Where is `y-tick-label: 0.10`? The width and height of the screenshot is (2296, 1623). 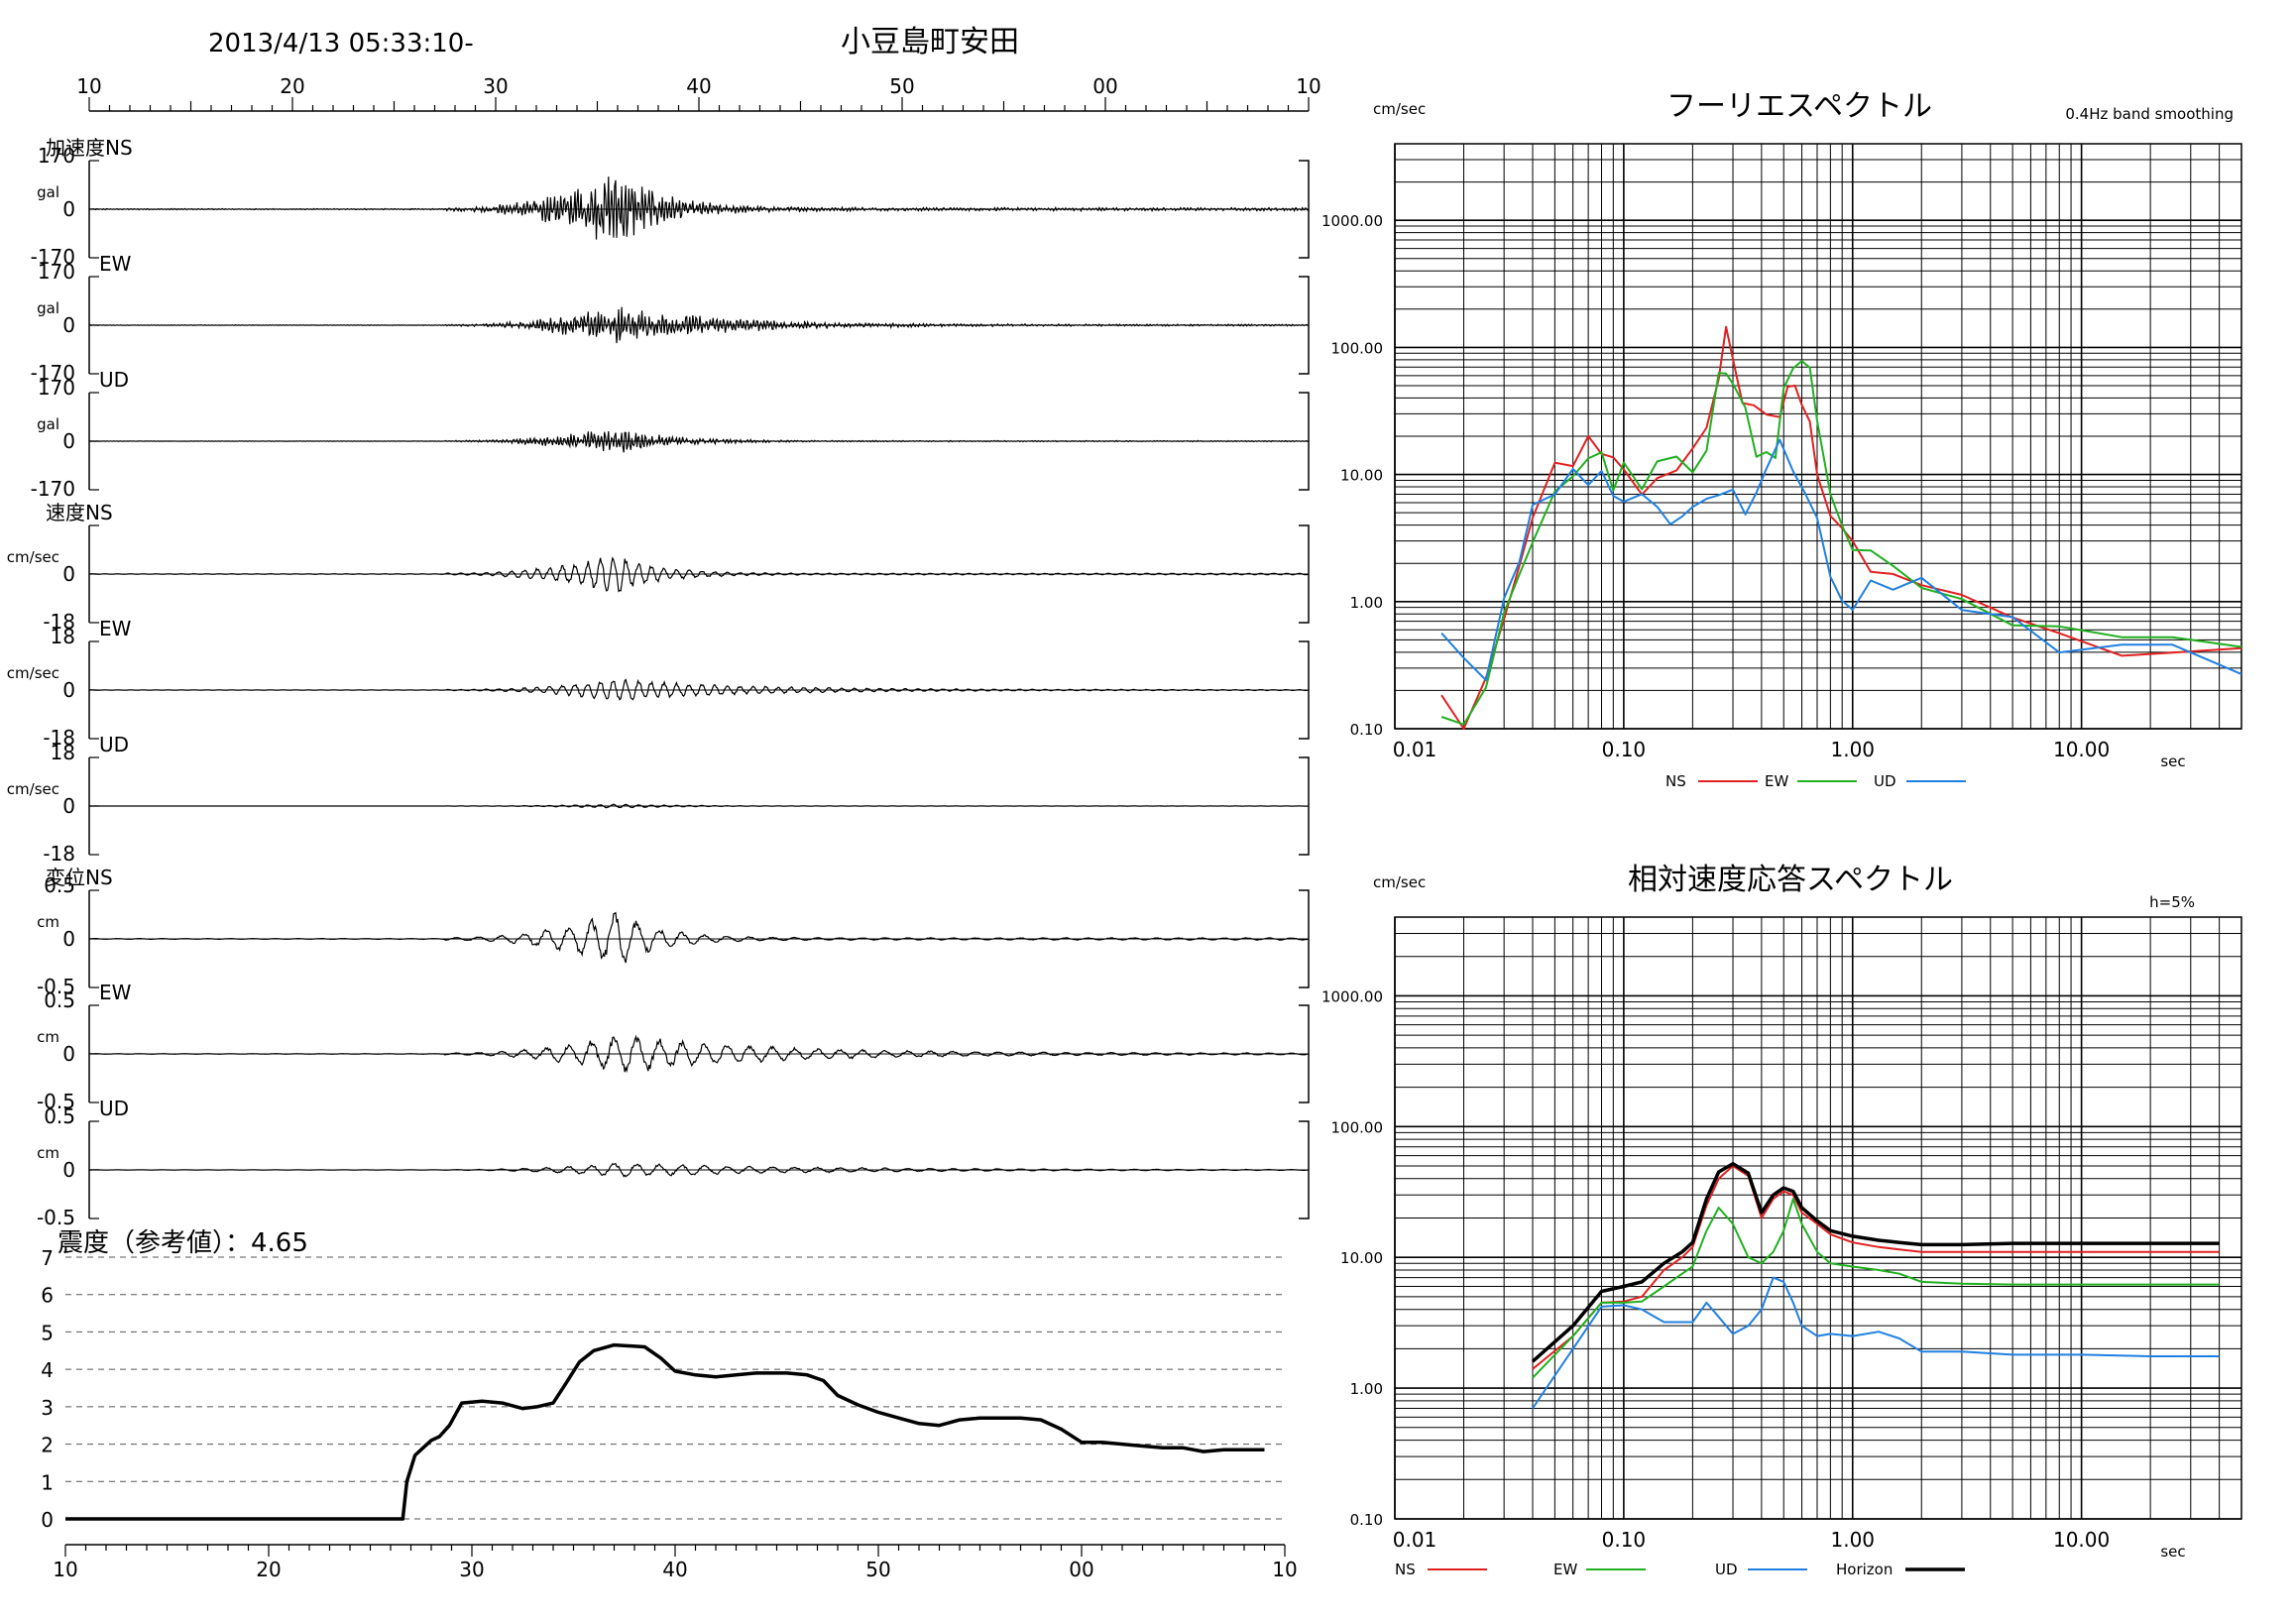
y-tick-label: 0.10 is located at coordinates (1367, 1520).